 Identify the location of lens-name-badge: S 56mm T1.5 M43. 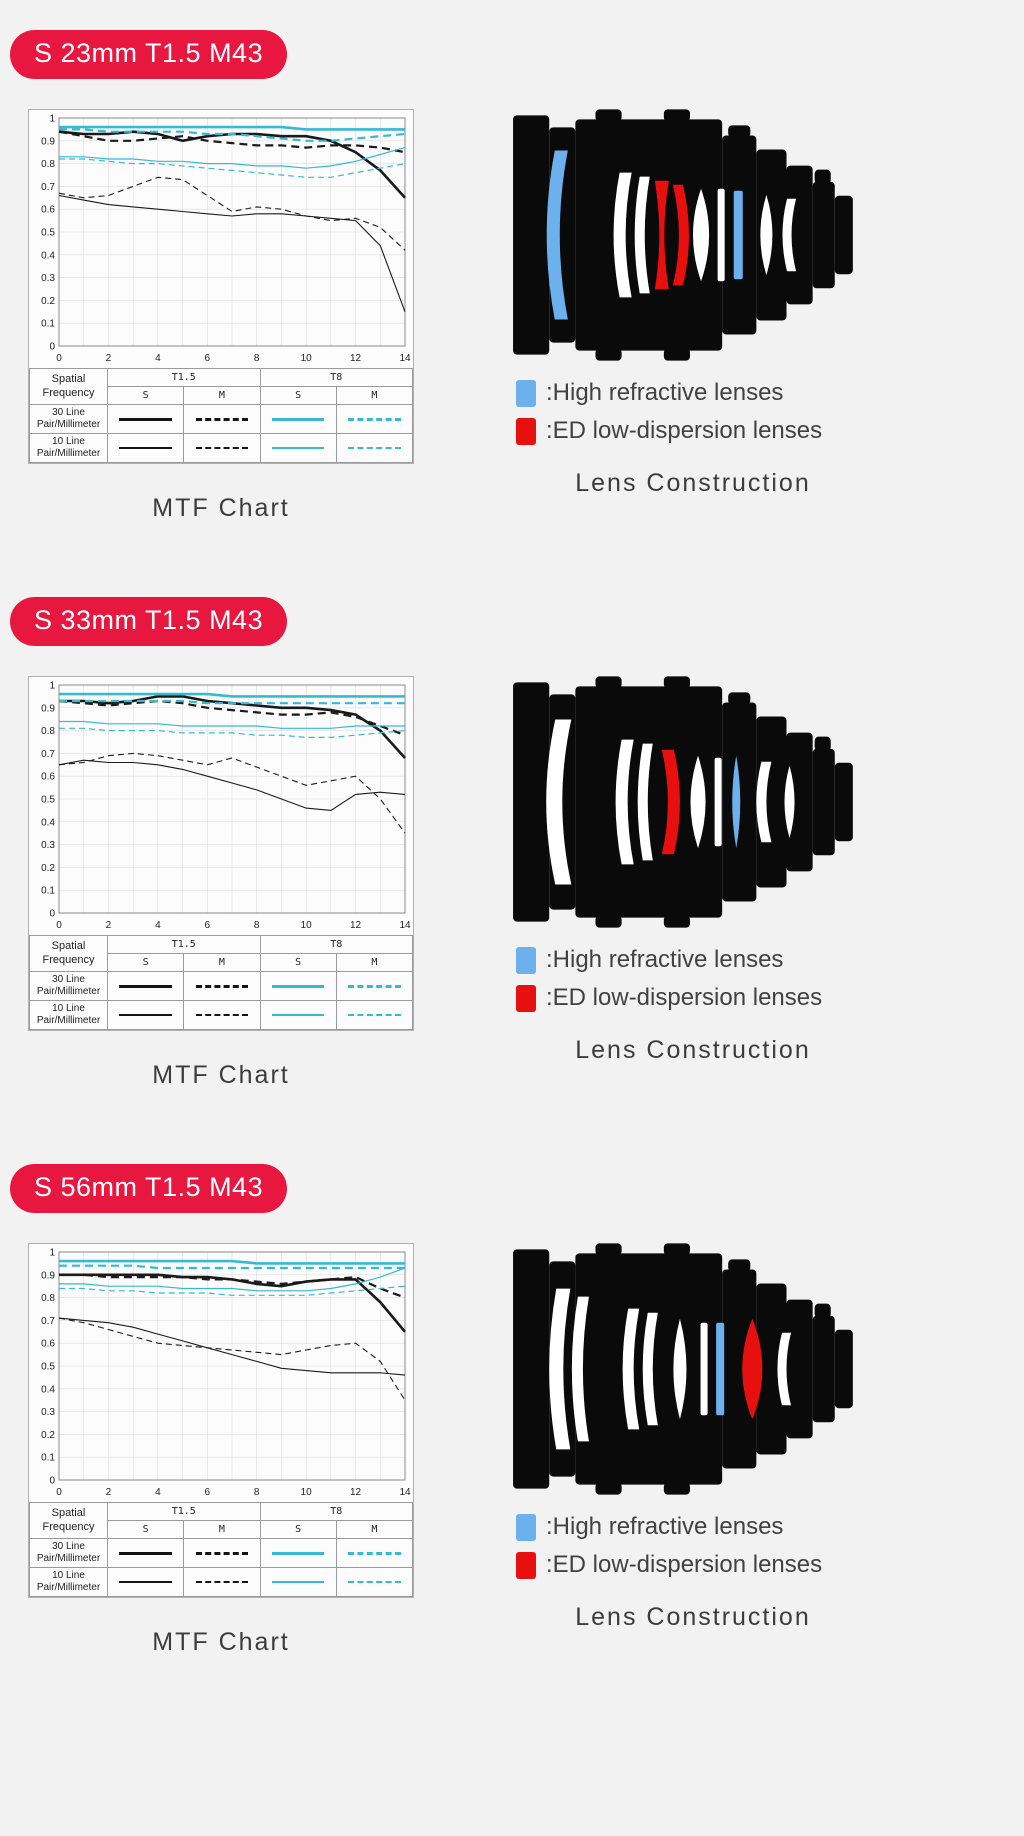
(149, 1188).